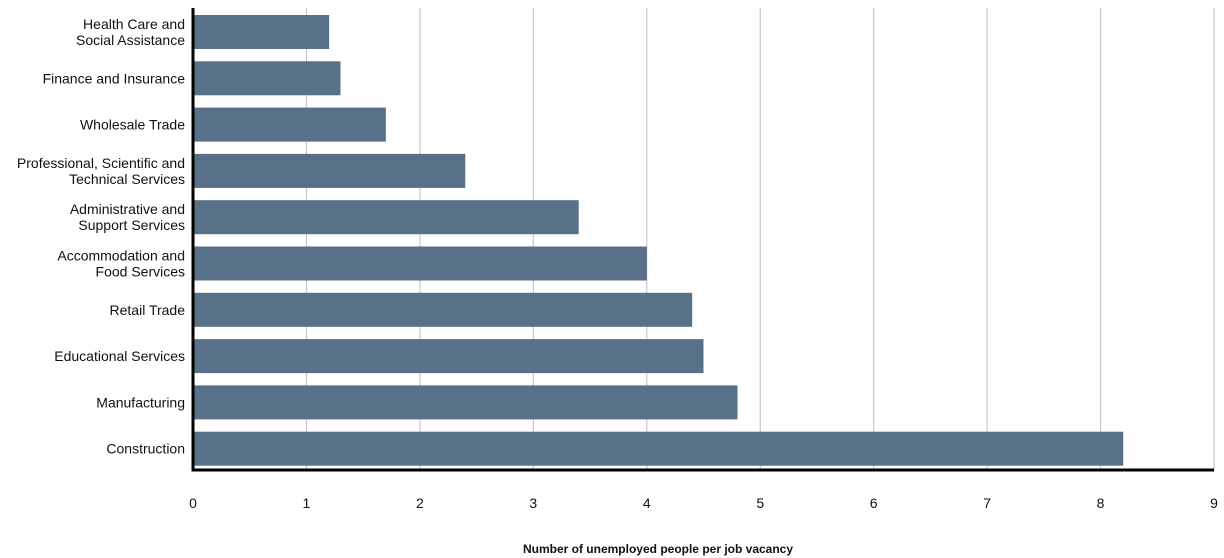  Describe the element at coordinates (130, 32) in the screenshot. I see `category-label-0: Health Care and Social Assistance` at that location.